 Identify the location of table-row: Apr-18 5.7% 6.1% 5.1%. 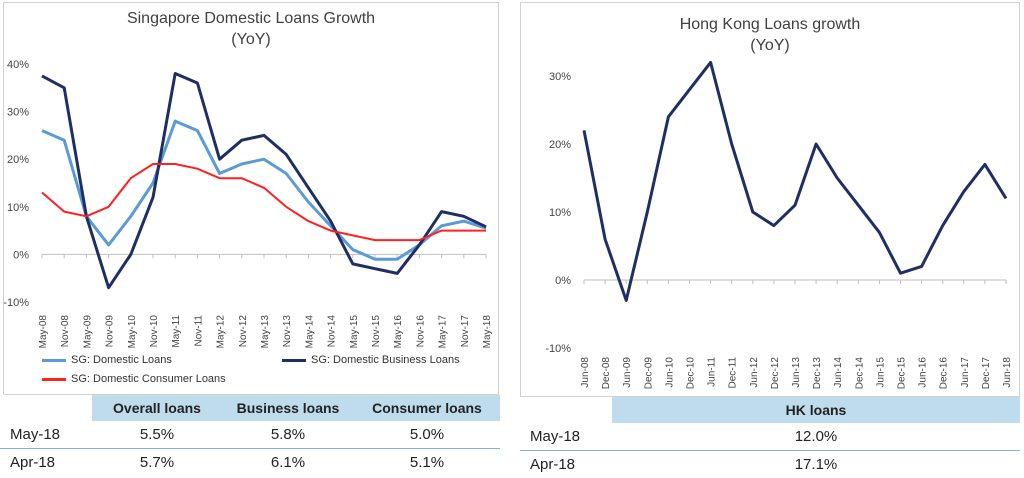
(250, 463).